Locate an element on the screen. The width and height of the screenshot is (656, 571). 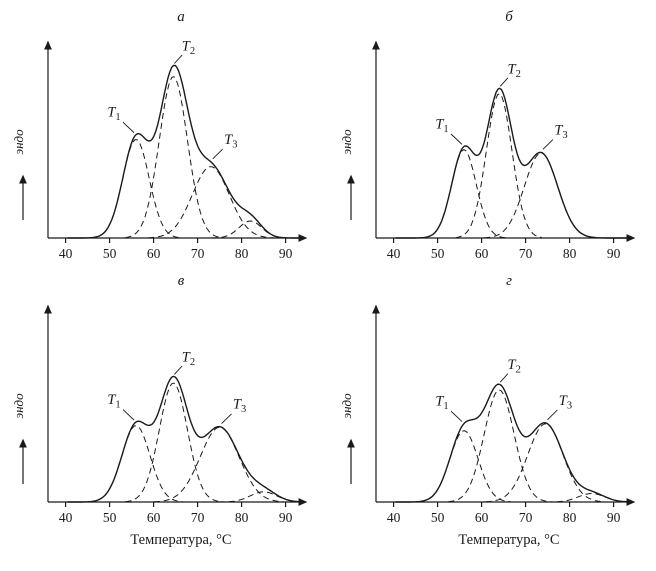
panel-b-label: б is located at coordinates (509, 17).